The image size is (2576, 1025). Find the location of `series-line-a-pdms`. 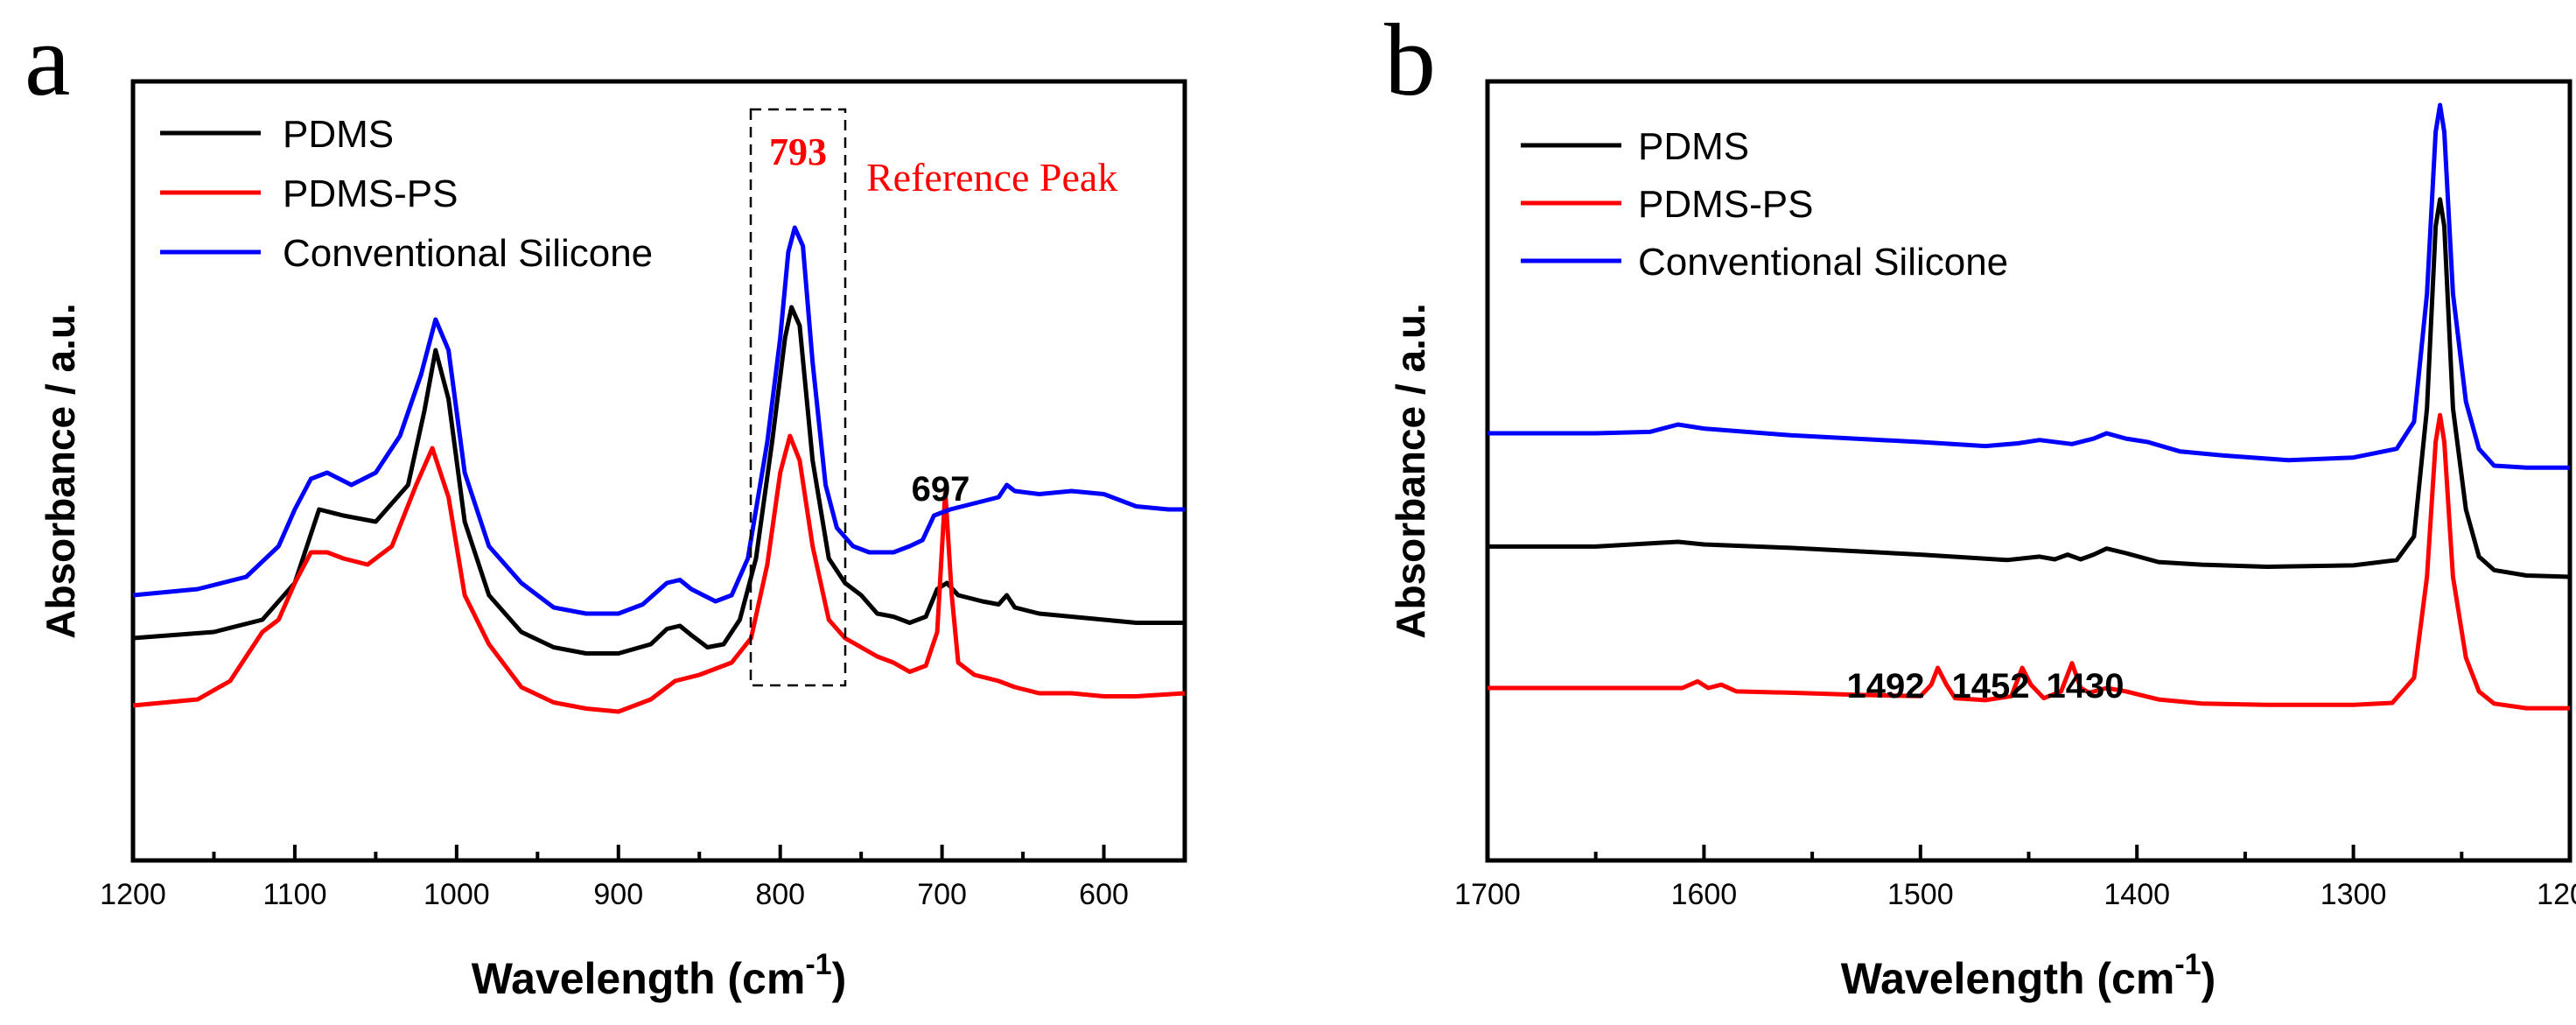

series-line-a-pdms is located at coordinates (658, 480).